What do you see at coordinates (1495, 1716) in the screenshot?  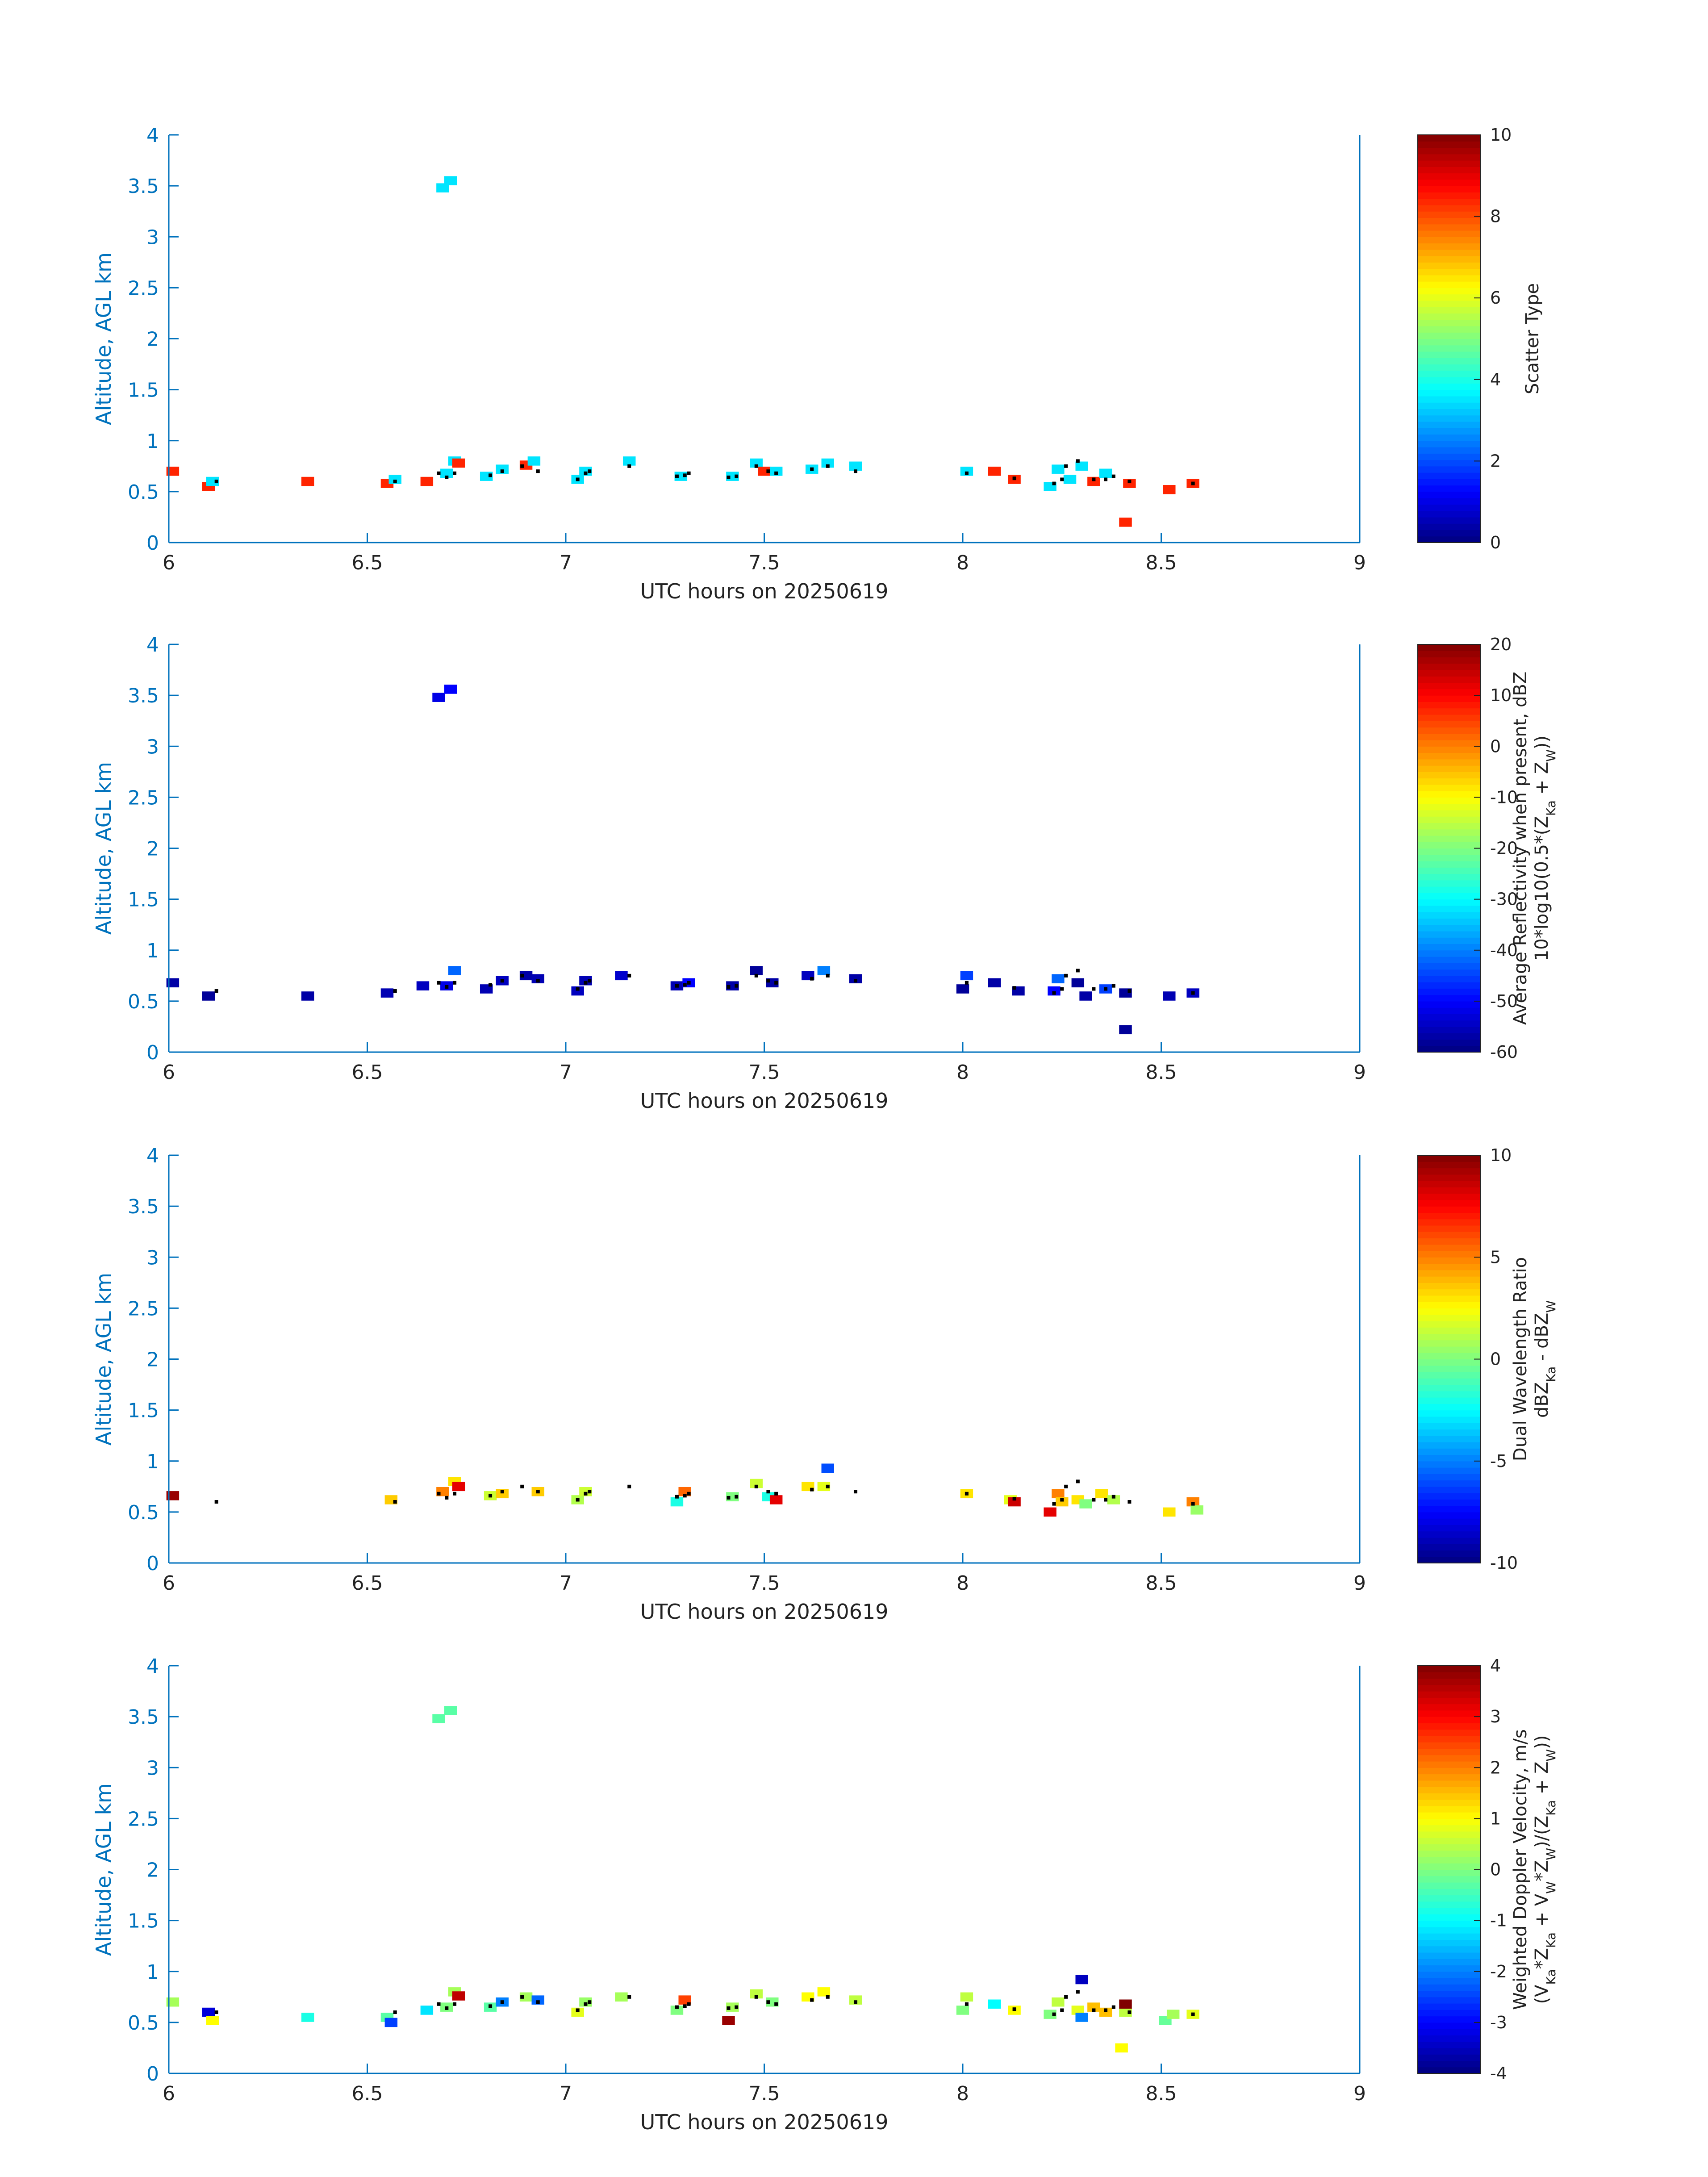 I see `colorbar-tick-label: 3` at bounding box center [1495, 1716].